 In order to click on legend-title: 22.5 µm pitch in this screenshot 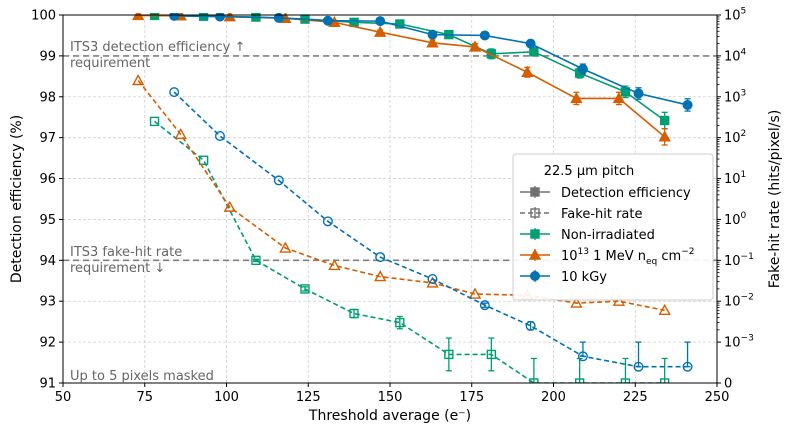, I will do `click(589, 171)`.